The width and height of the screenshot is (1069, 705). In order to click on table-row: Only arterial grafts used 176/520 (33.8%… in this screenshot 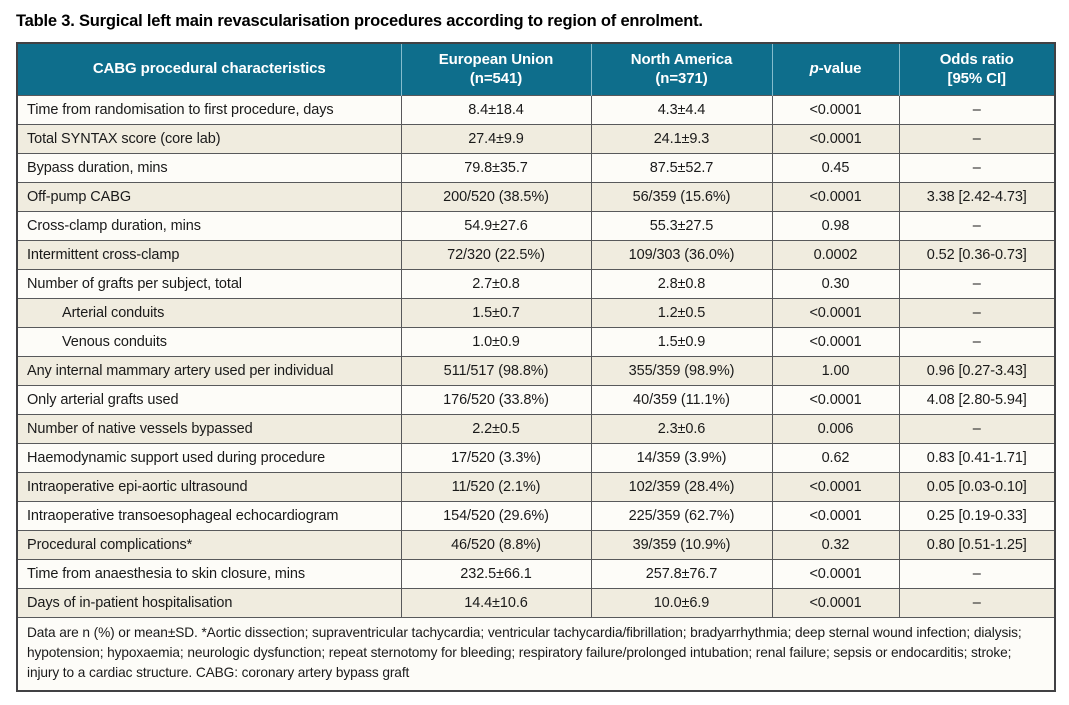, I will do `click(536, 400)`.